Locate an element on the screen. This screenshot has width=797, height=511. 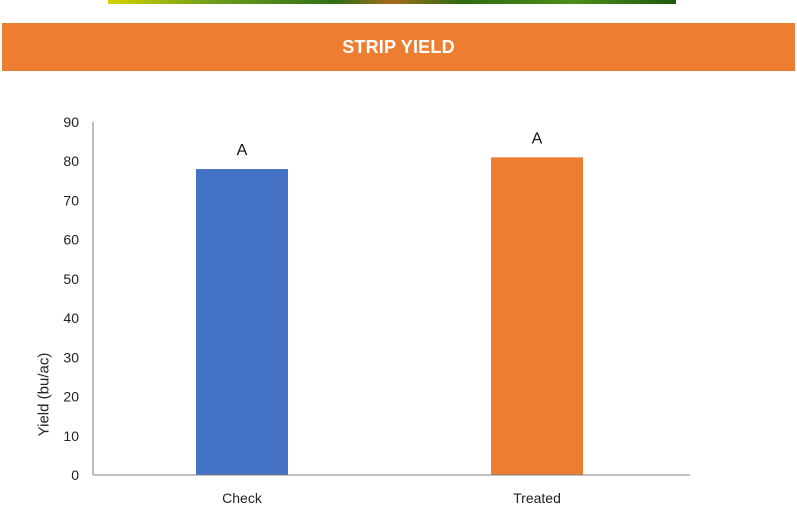
y-tick-label: 0 is located at coordinates (75, 475).